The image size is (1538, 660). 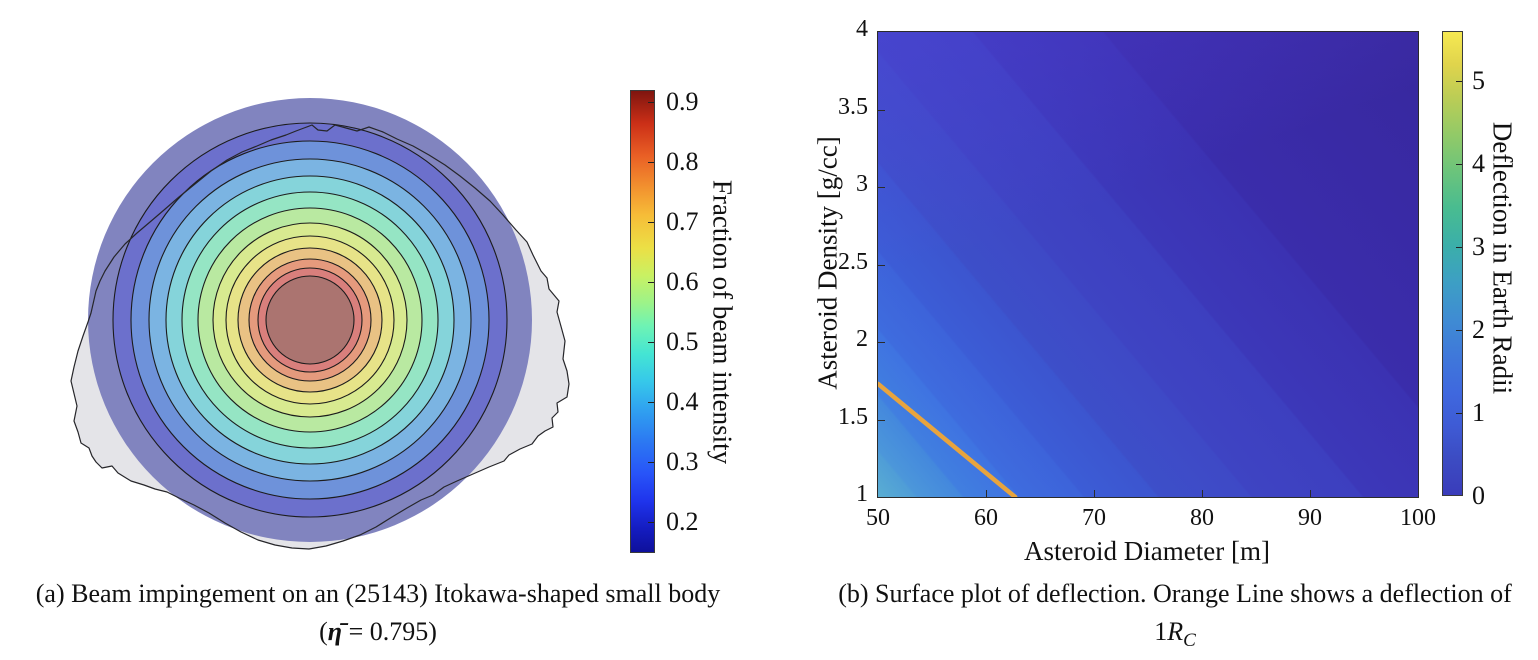 What do you see at coordinates (682, 221) in the screenshot?
I see `colorbar-a-tick-label: 0.7` at bounding box center [682, 221].